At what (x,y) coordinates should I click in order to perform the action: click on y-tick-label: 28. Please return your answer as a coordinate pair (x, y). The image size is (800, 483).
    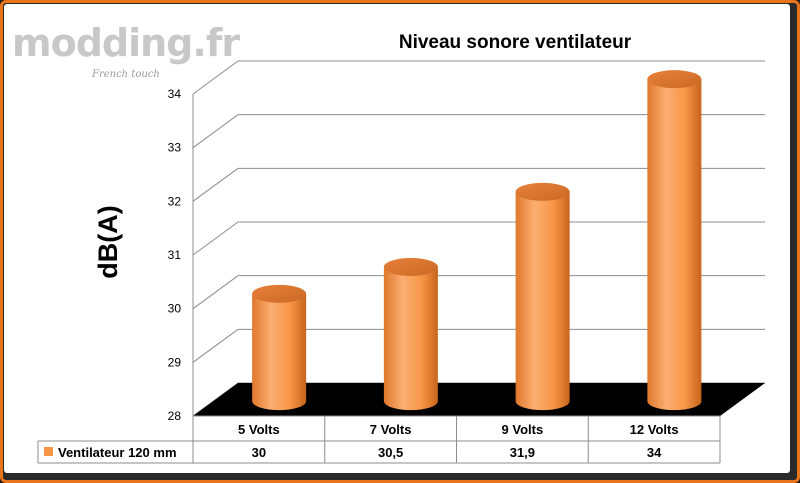
    Looking at the image, I should click on (175, 416).